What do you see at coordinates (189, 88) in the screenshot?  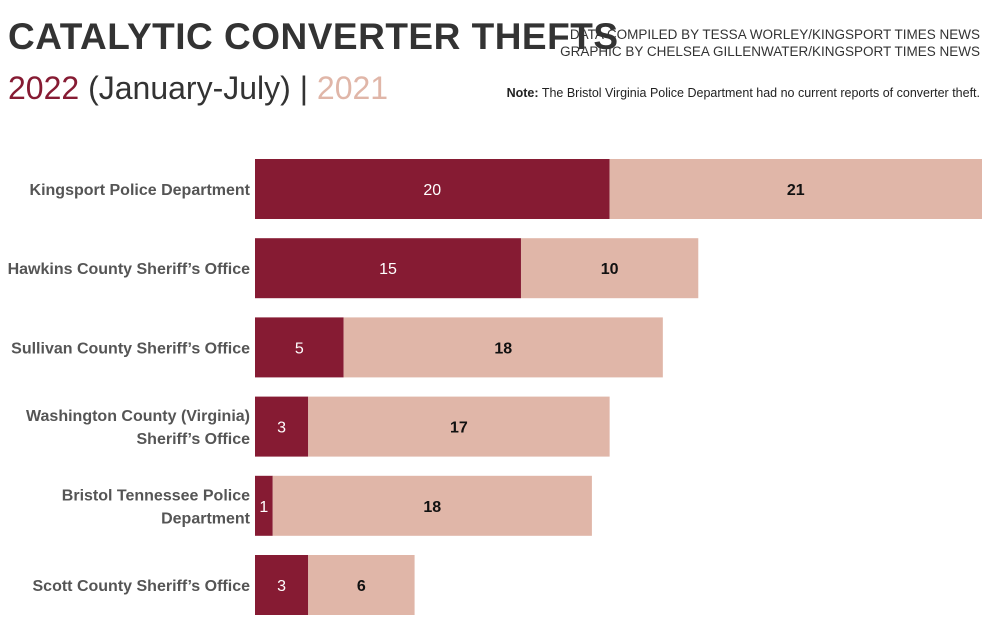 I see `legend-2022-range: (January-July)` at bounding box center [189, 88].